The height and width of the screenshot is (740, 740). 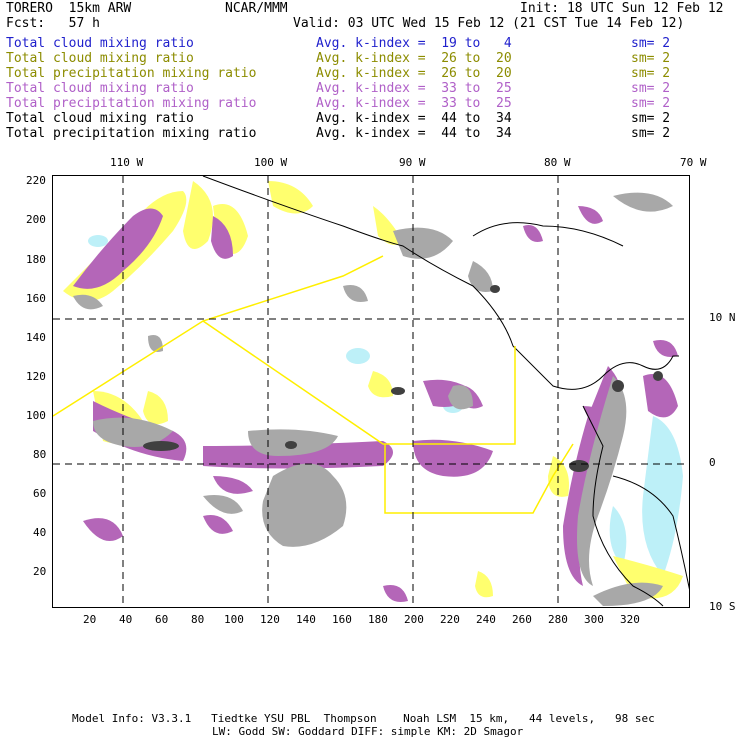 What do you see at coordinates (218, 336) in the screenshot?
I see `domain-outline-line` at bounding box center [218, 336].